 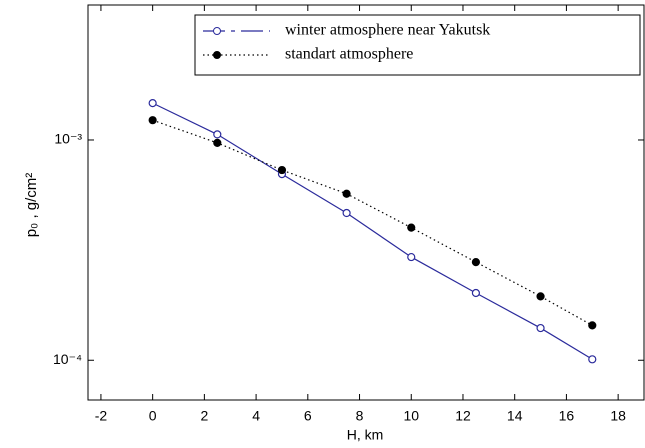 What do you see at coordinates (31, 205) in the screenshot?
I see `y-axis-label: p₀ , g/cm²` at bounding box center [31, 205].